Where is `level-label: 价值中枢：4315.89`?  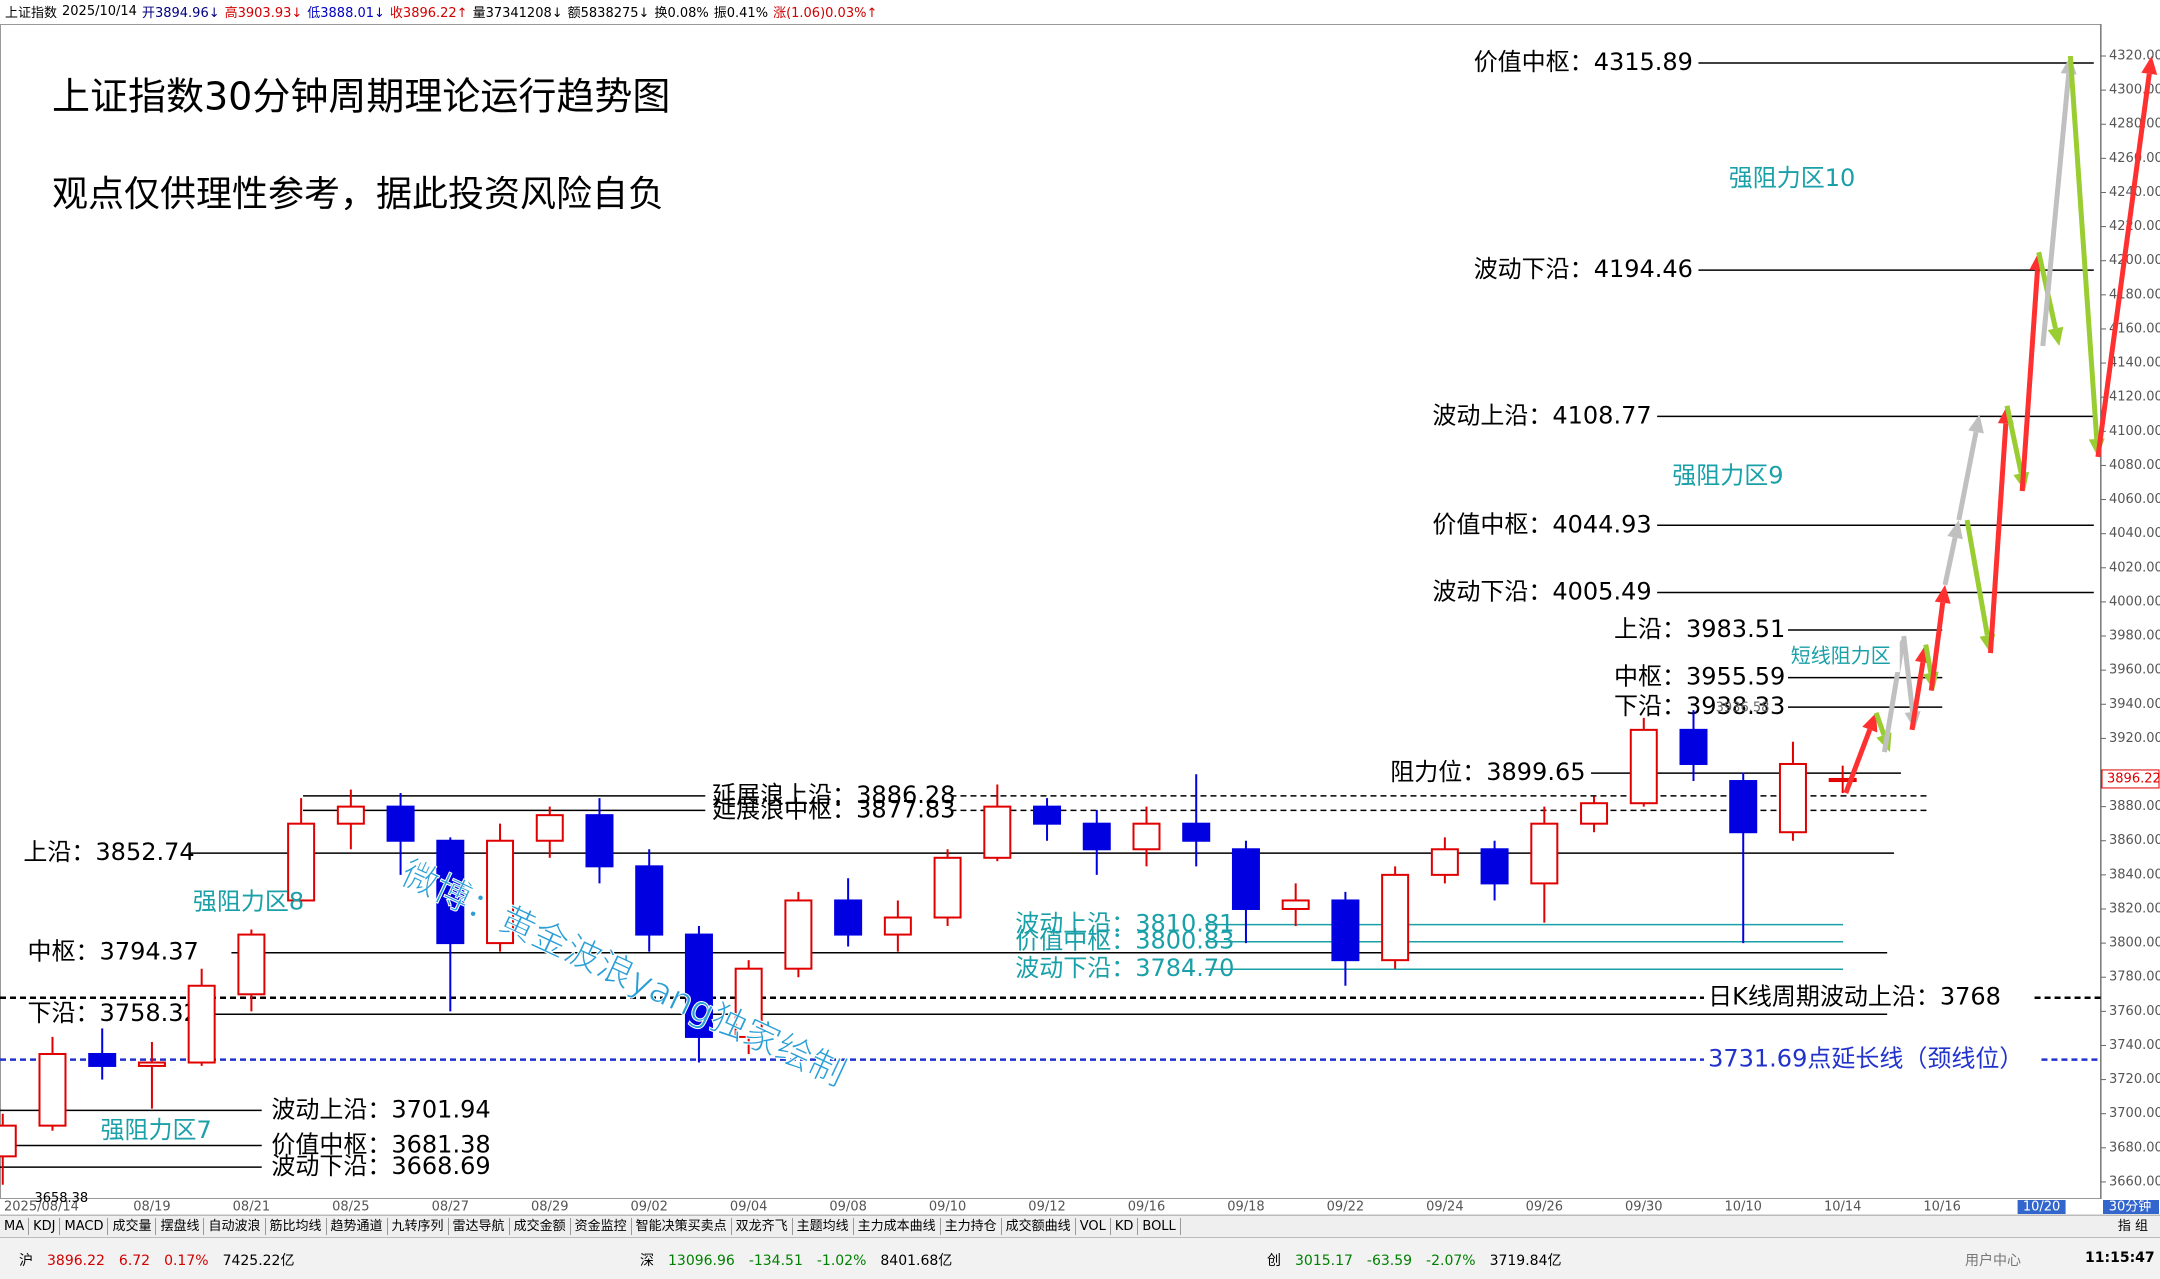 level-label: 价值中枢：4315.89 is located at coordinates (1583, 62).